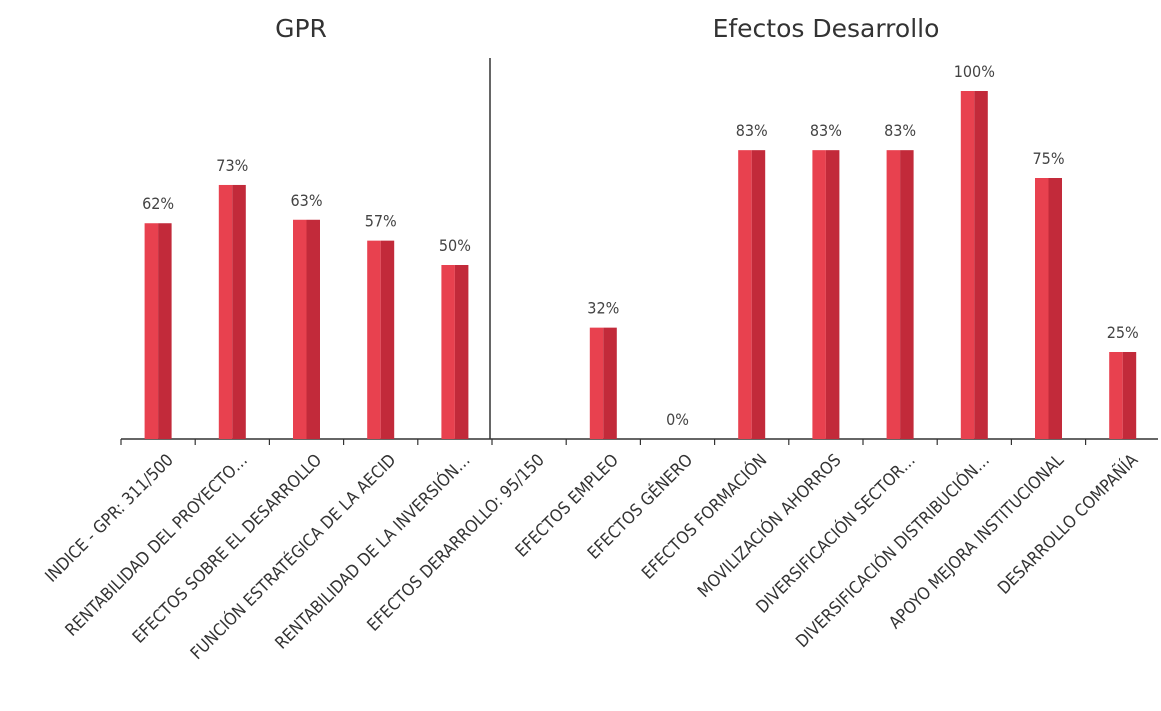 This screenshot has height=711, width=1161. Describe the element at coordinates (1068, 524) in the screenshot. I see `category-label: DESARROLLO COMPAÑÍA` at that location.